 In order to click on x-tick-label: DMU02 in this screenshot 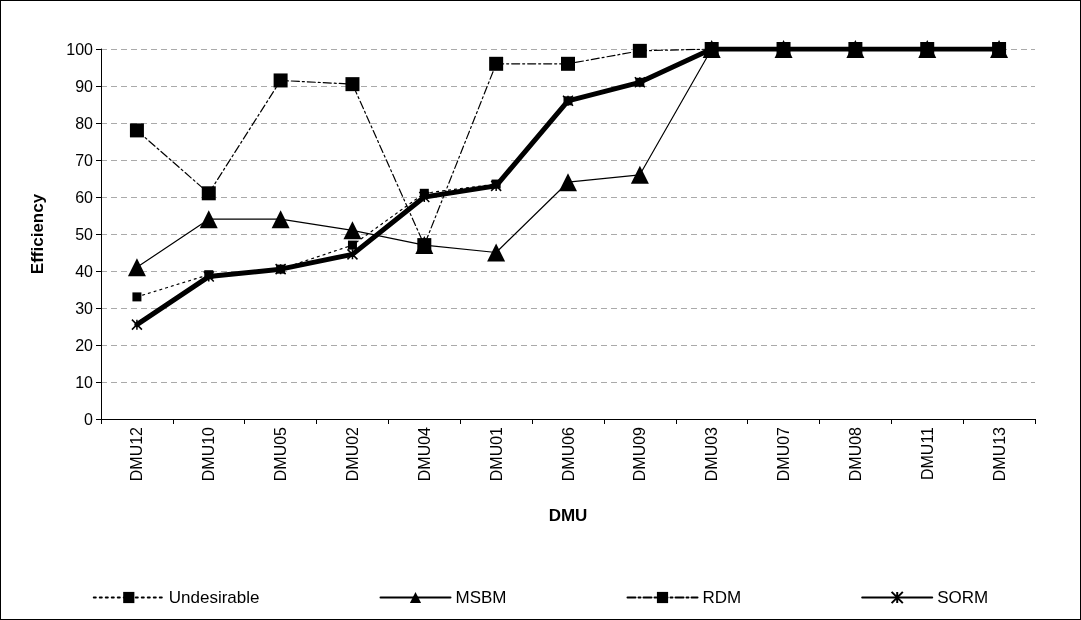, I will do `click(352, 454)`.